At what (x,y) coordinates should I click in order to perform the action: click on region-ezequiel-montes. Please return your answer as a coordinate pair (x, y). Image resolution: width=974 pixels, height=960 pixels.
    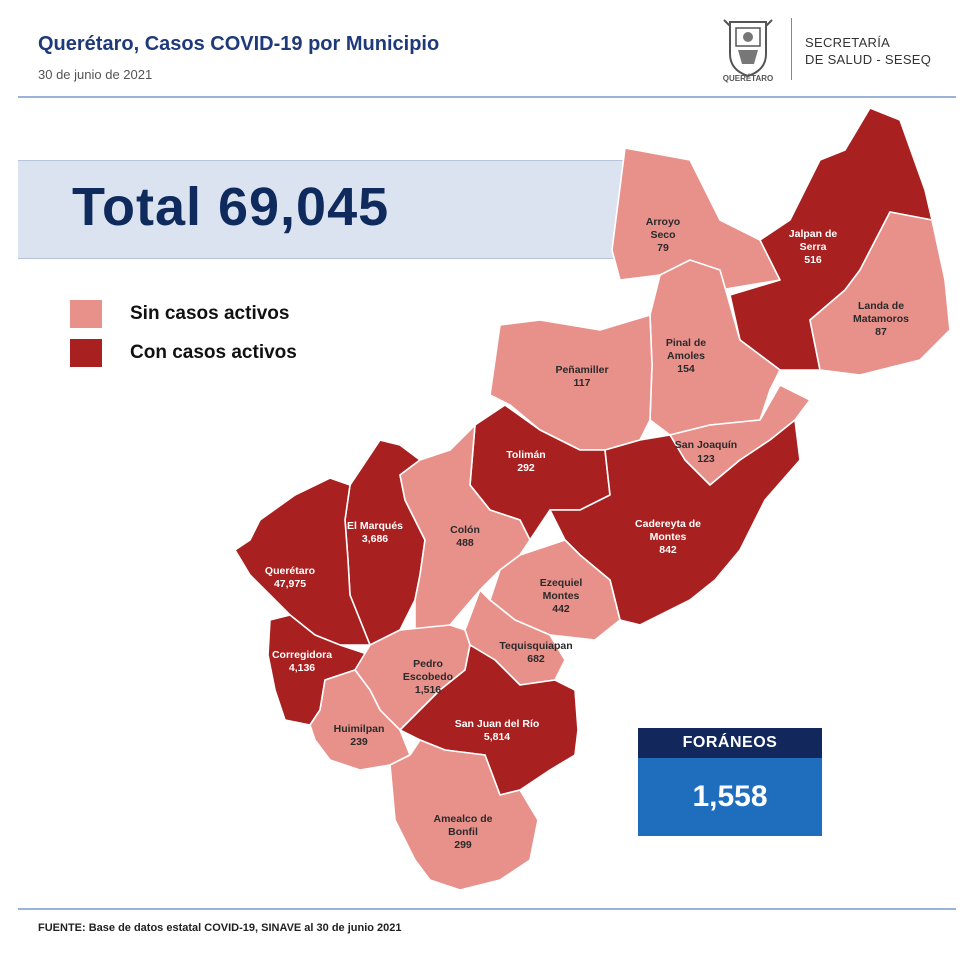
    Looking at the image, I should click on (555, 590).